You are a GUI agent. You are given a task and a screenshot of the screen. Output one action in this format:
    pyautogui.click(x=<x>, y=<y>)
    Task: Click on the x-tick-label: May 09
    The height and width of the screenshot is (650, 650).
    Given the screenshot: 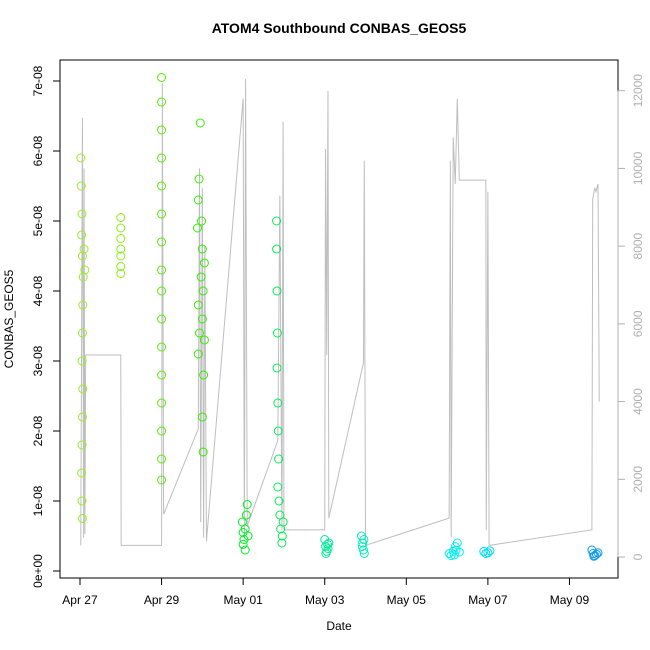 What is the action you would take?
    pyautogui.click(x=570, y=600)
    